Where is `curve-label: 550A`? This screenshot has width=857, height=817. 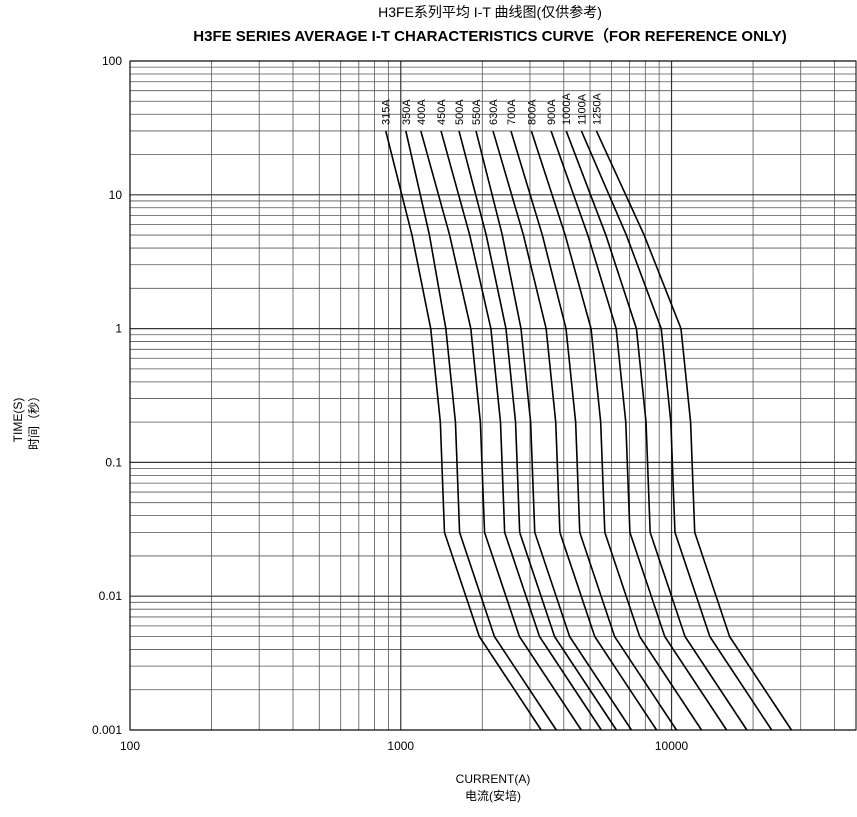 curve-label: 550A is located at coordinates (477, 112).